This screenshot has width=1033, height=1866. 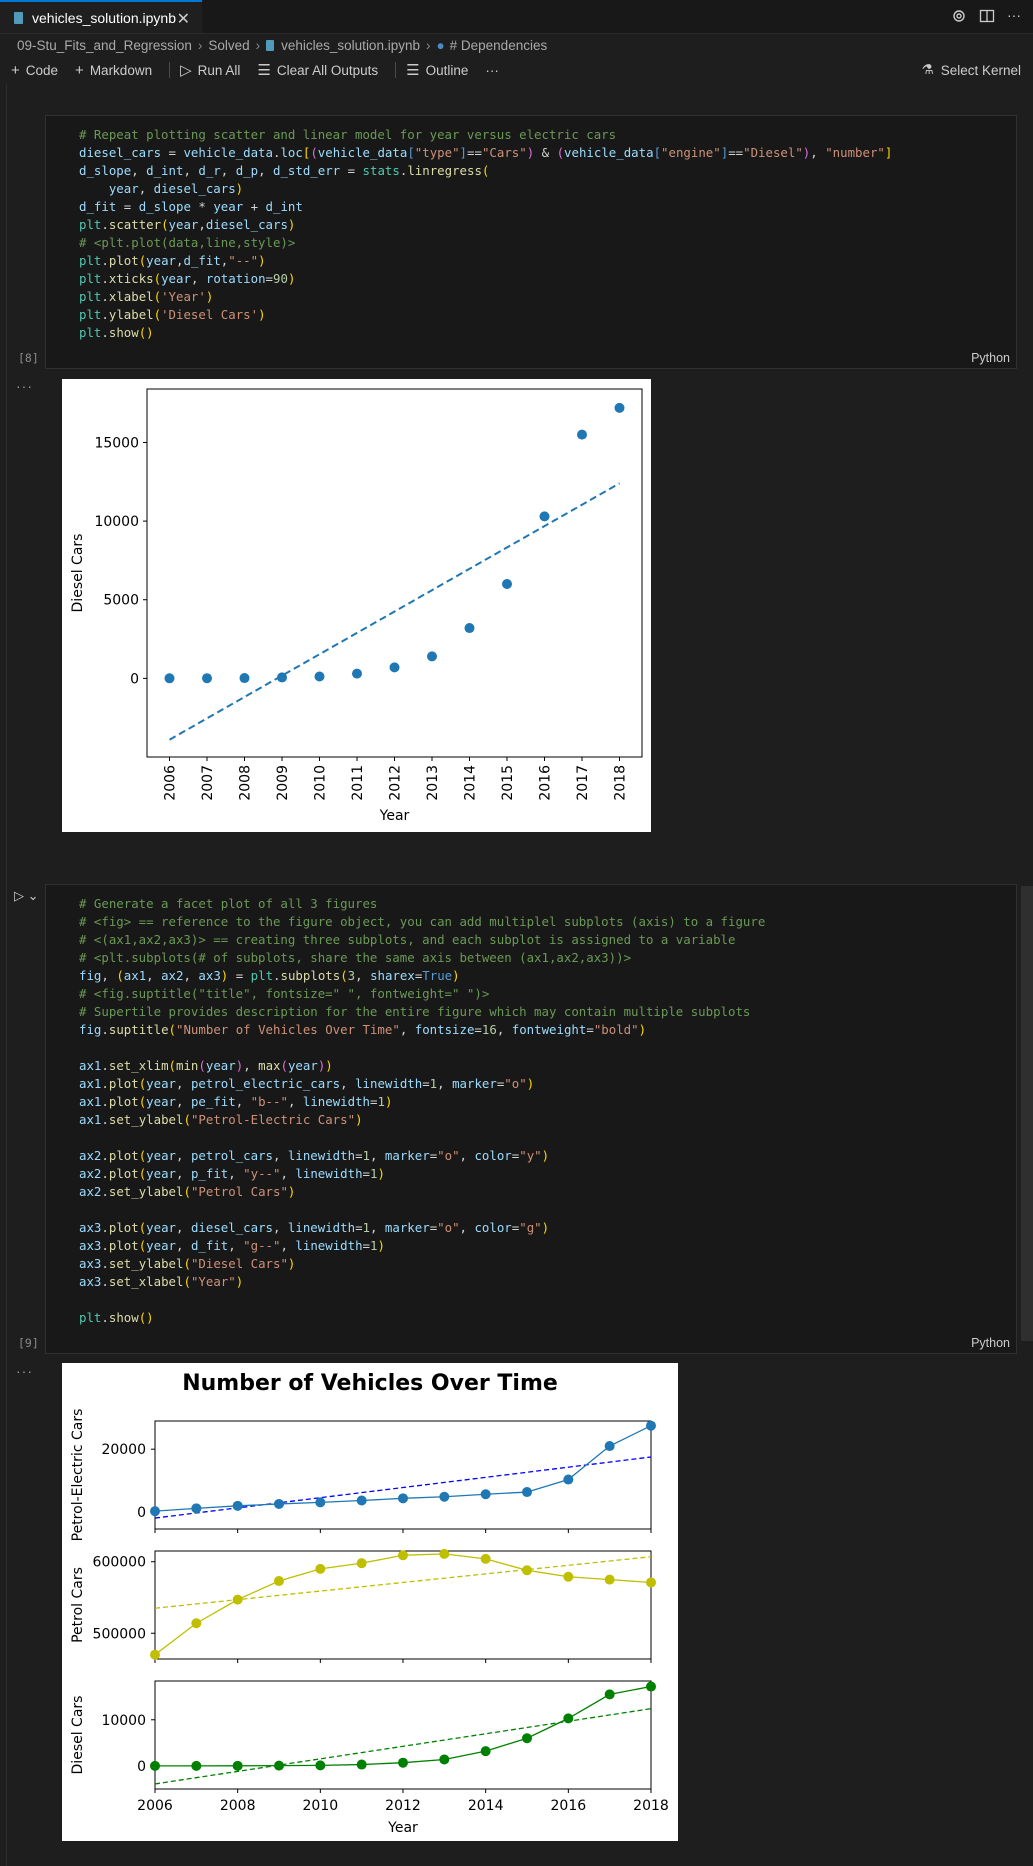 I want to click on x-tick-label: 2013, so click(x=433, y=783).